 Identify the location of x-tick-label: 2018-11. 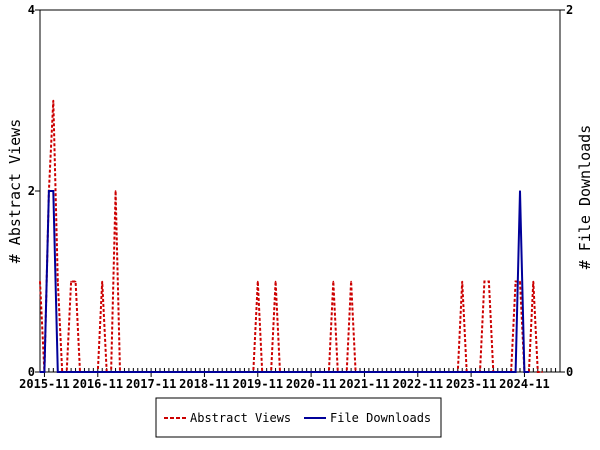
(204, 384).